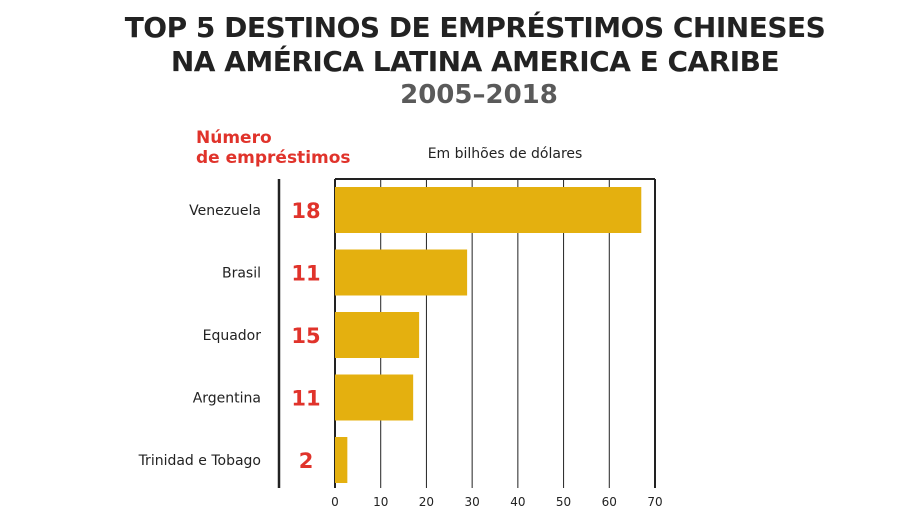  What do you see at coordinates (199, 461) in the screenshot?
I see `category-label: Trinidad e Tobago` at bounding box center [199, 461].